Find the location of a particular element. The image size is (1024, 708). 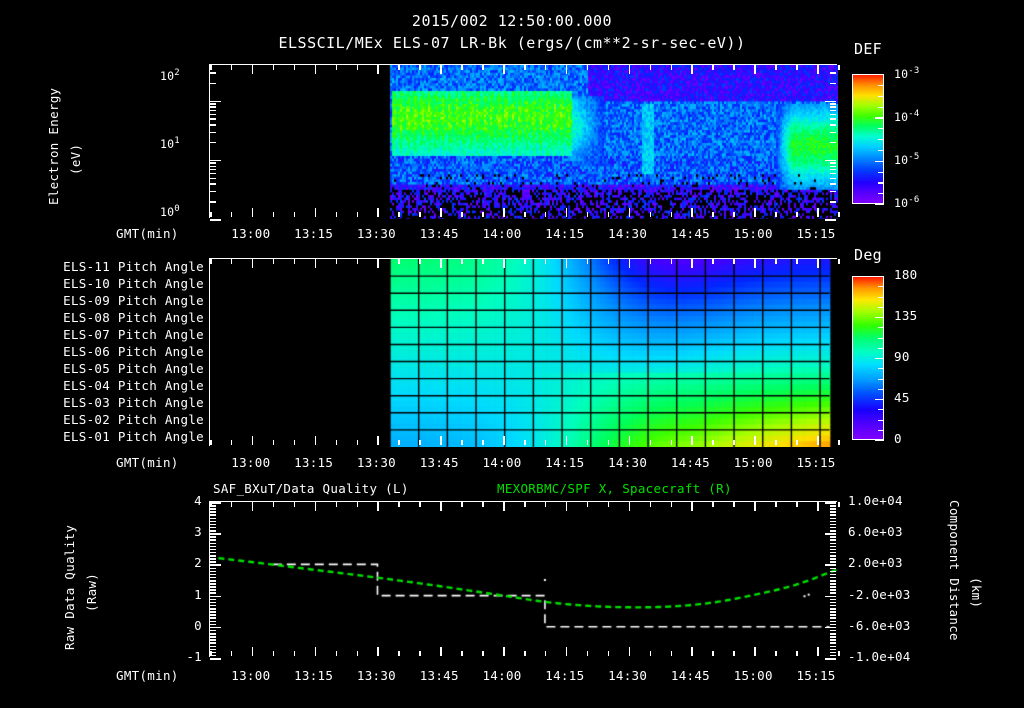

x-tick-label: 14:00 is located at coordinates (502, 675).